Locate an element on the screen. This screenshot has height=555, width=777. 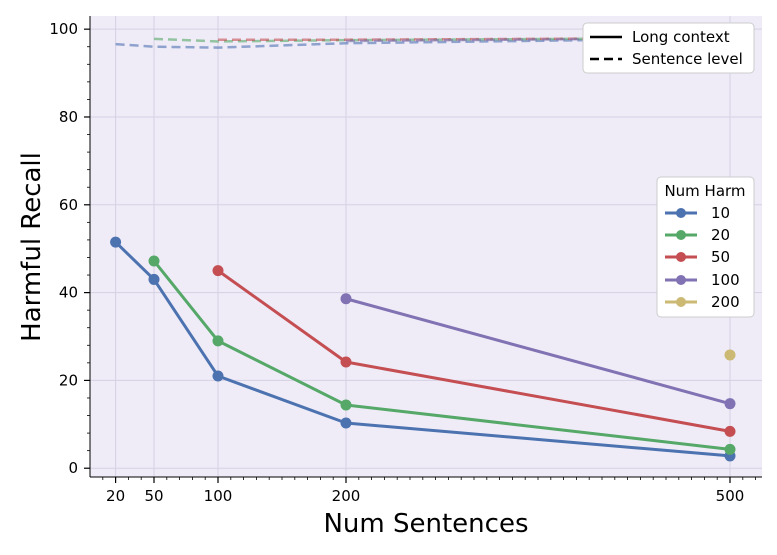
legend-entry-200: 200 is located at coordinates (702, 302).